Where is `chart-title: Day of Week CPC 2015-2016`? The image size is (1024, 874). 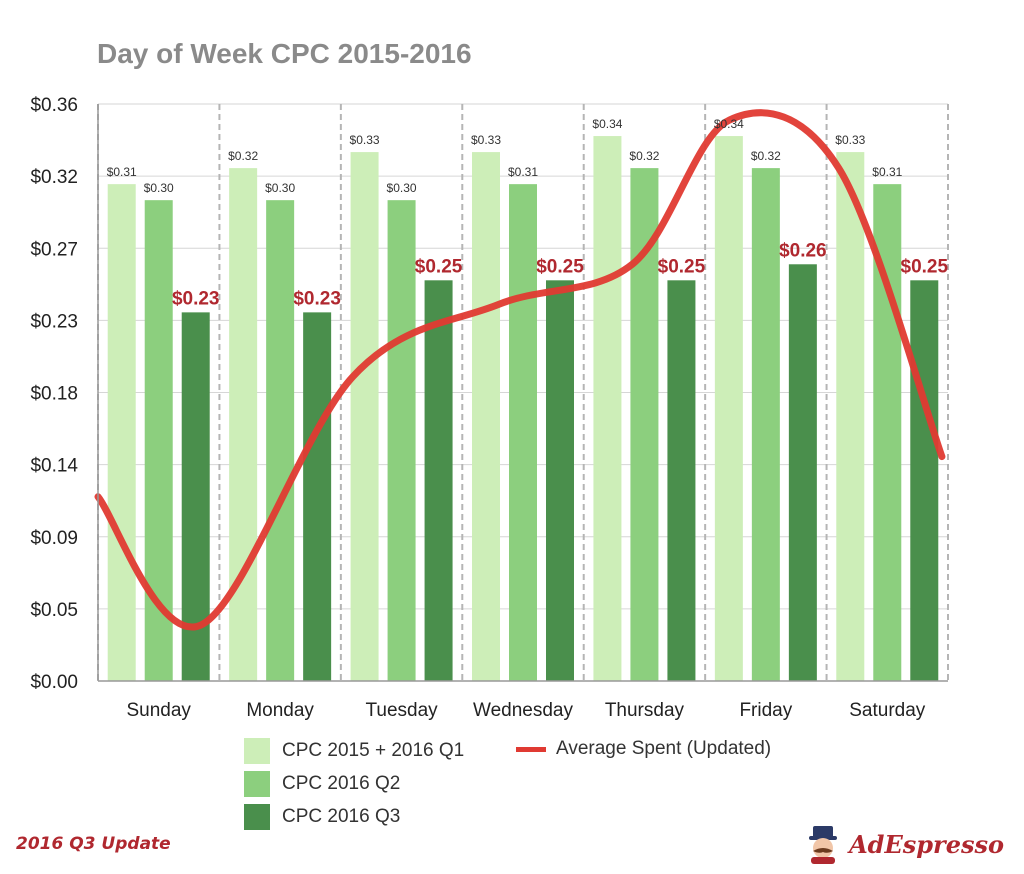
chart-title: Day of Week CPC 2015-2016 is located at coordinates (284, 53).